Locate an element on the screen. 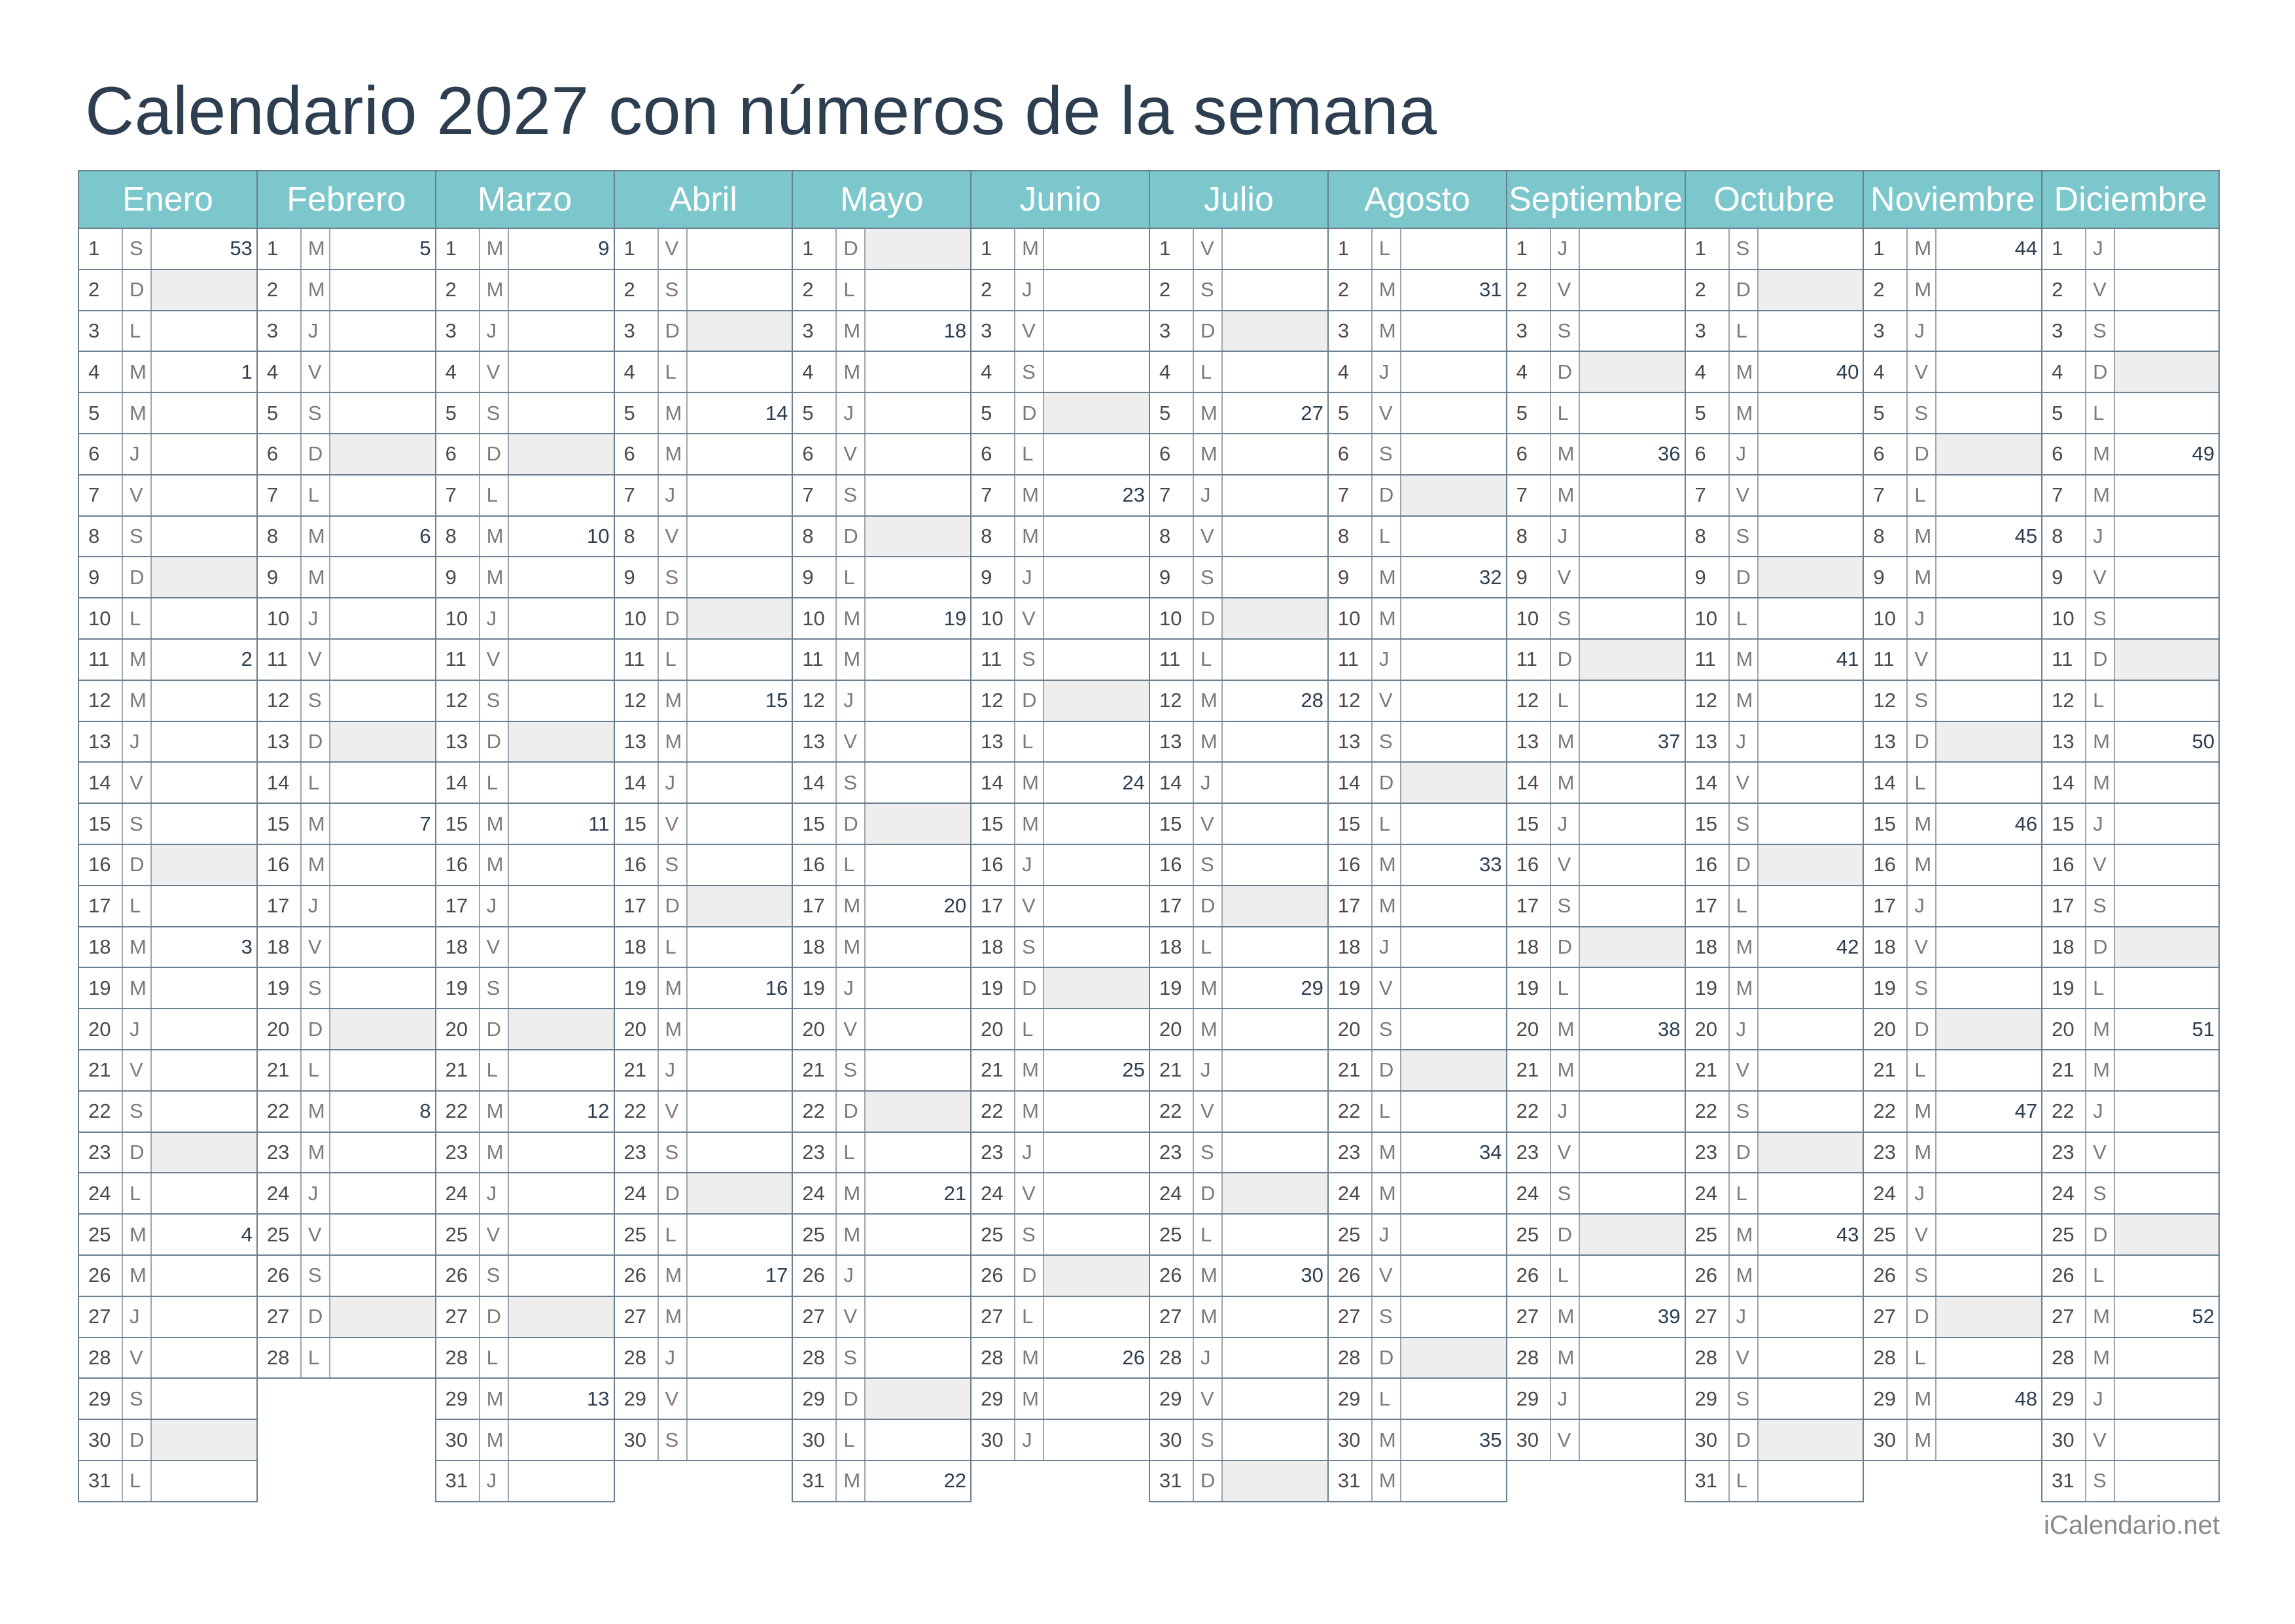 This screenshot has height=1624, width=2295. day-row: 13 S is located at coordinates (1417, 742).